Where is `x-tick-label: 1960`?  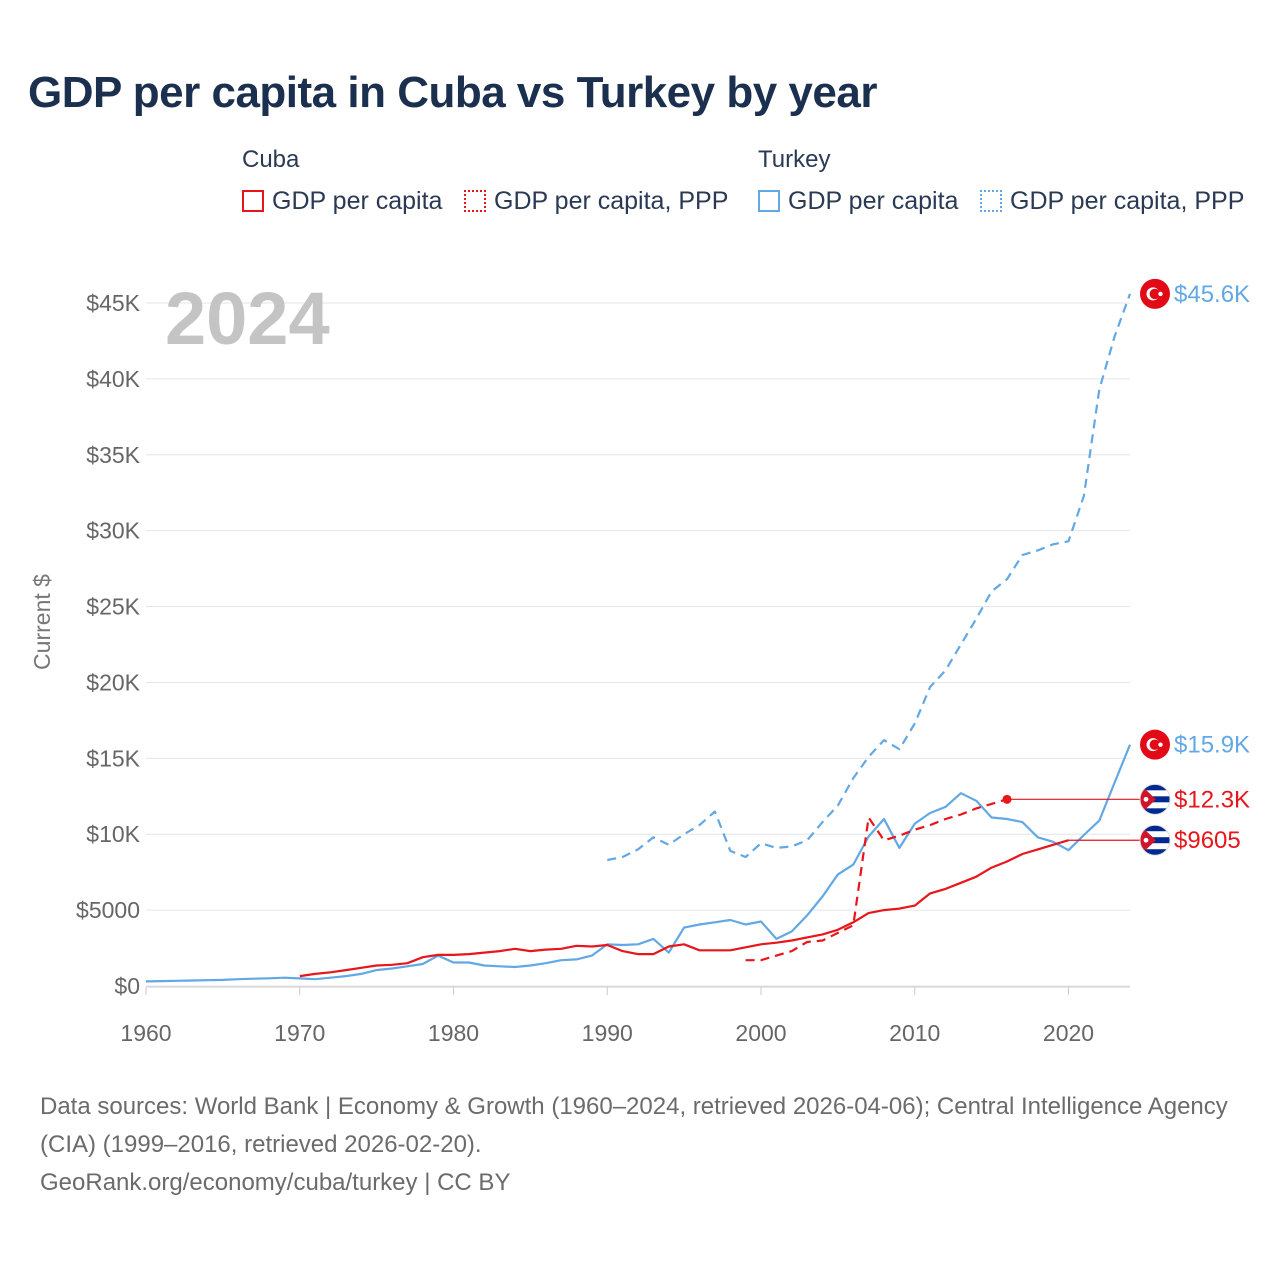
x-tick-label: 1960 is located at coordinates (145, 1033).